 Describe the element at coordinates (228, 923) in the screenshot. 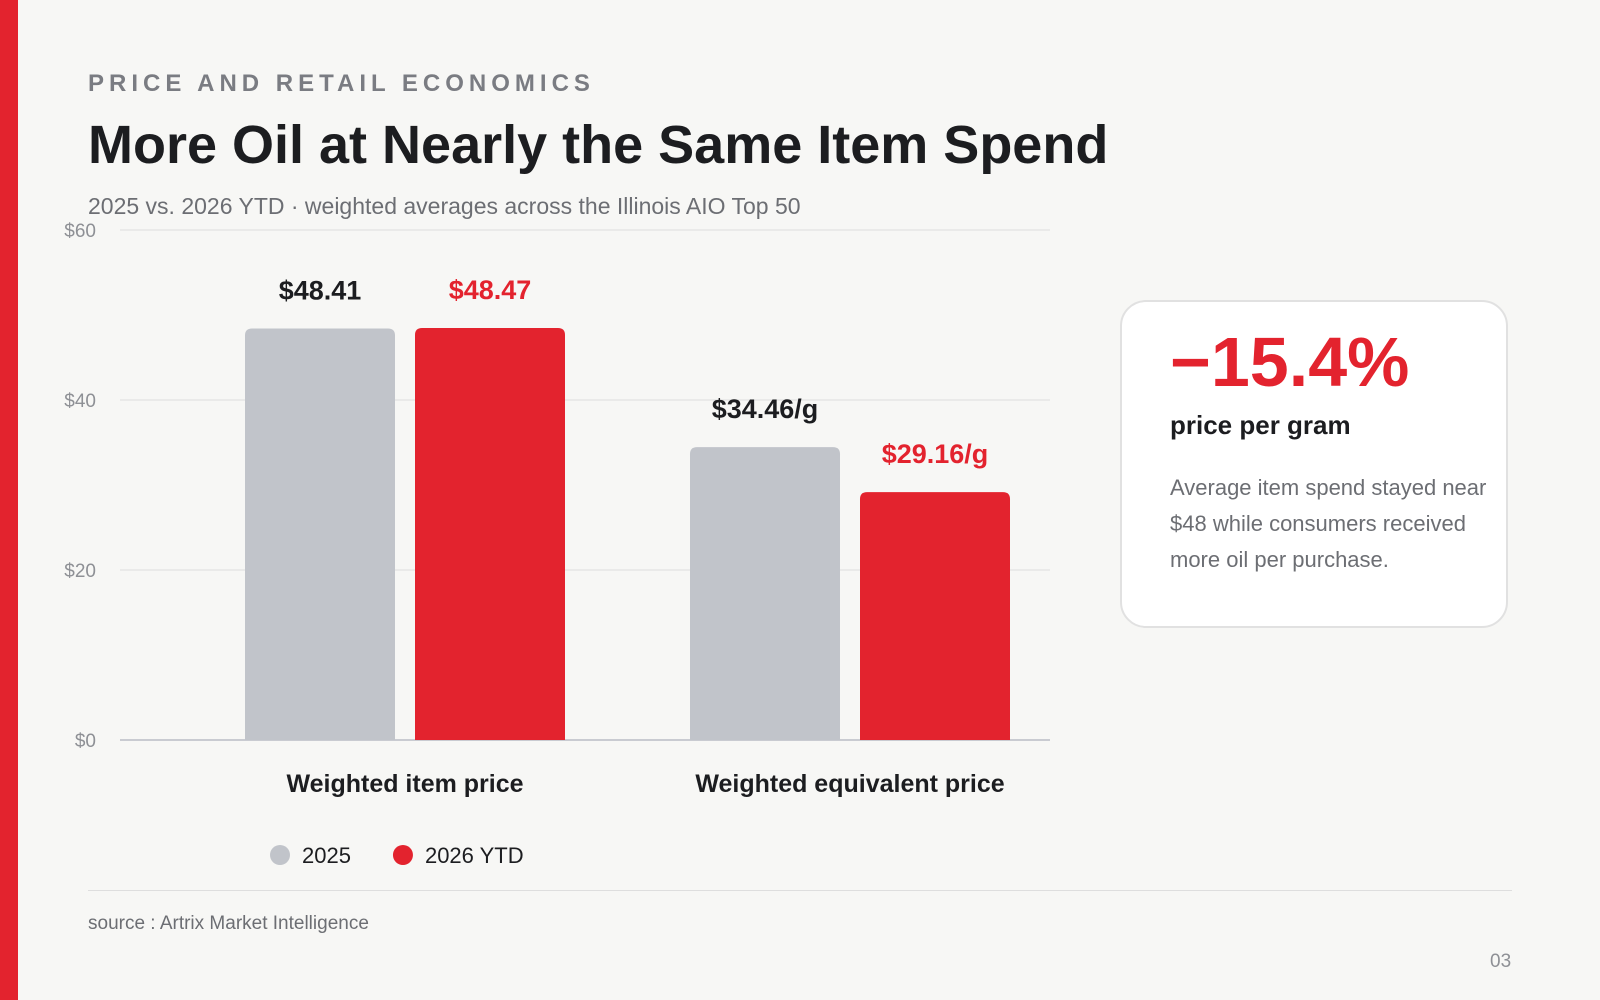

I see `source-note: source : Artrix Market Intelligence` at that location.